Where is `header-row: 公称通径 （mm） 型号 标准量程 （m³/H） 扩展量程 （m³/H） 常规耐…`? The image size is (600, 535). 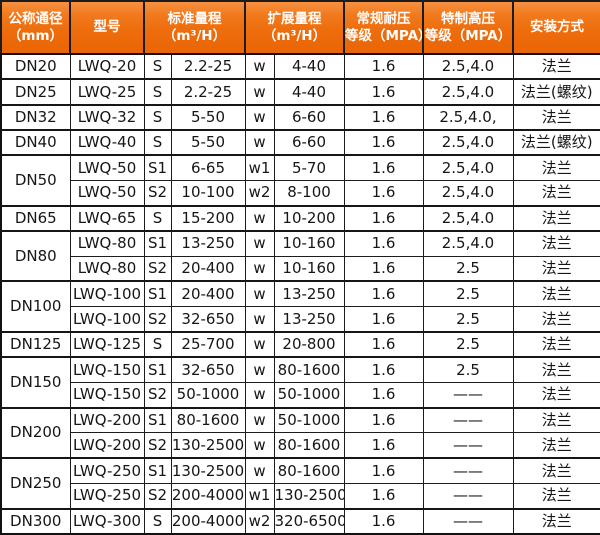 header-row: 公称通径 （mm） 型号 标准量程 （m³/H） 扩展量程 （m³/H） 常规耐… is located at coordinates (300, 27).